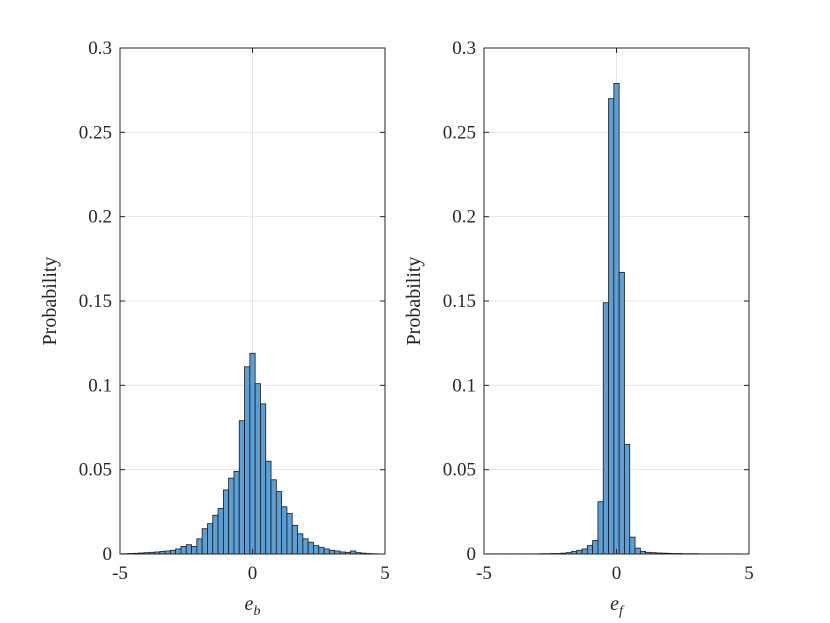 Image resolution: width=830 pixels, height=623 pixels. I want to click on x-axis-label: ef, so click(617, 606).